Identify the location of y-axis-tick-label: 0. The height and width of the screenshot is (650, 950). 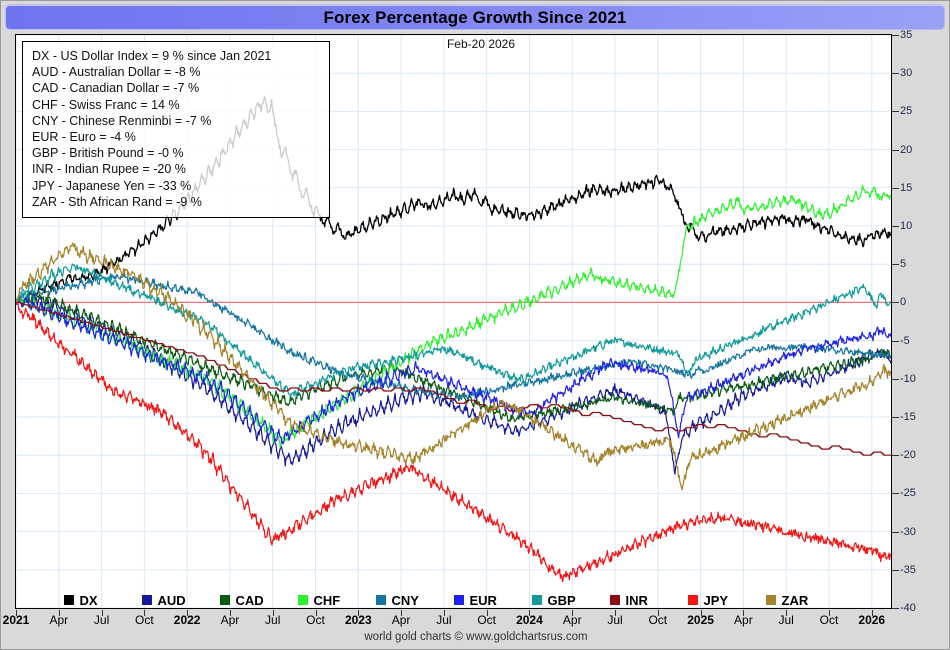
(903, 302).